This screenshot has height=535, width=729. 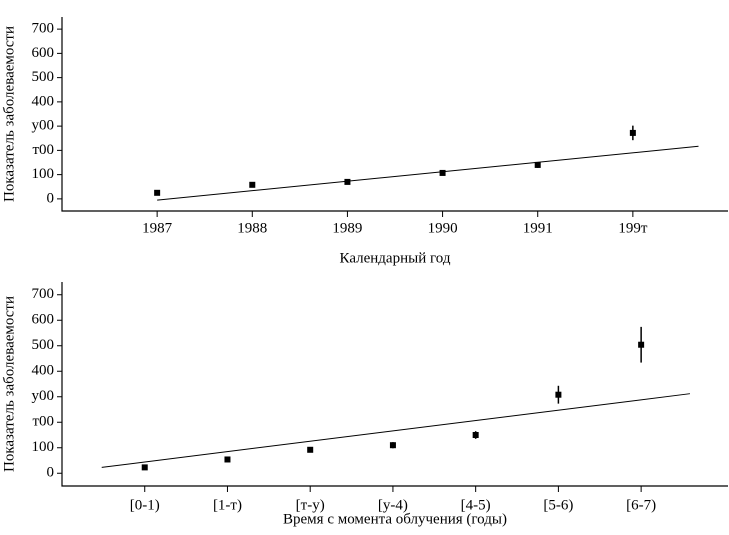 I want to click on x-tick-label: [0-1), so click(x=145, y=505).